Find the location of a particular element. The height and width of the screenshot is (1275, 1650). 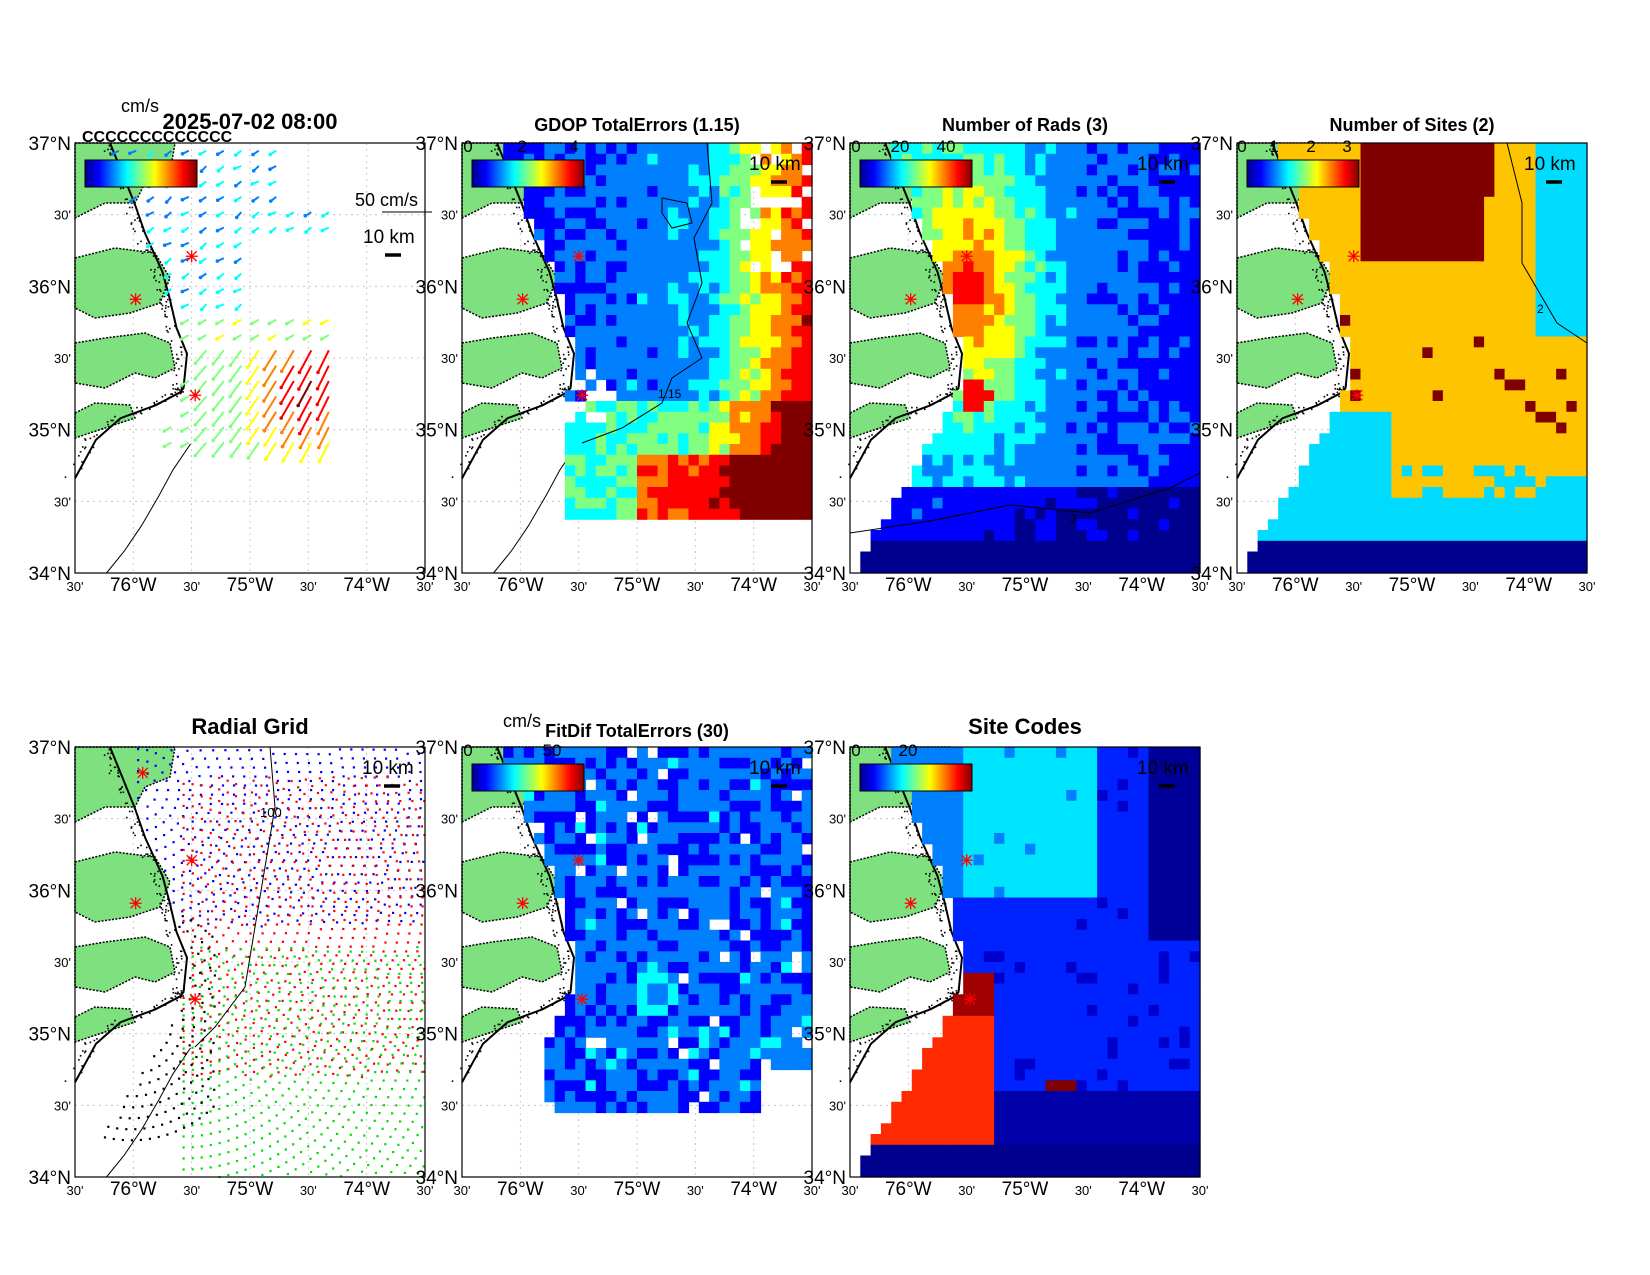

velocity-unit-label: cm/s is located at coordinates (140, 106).